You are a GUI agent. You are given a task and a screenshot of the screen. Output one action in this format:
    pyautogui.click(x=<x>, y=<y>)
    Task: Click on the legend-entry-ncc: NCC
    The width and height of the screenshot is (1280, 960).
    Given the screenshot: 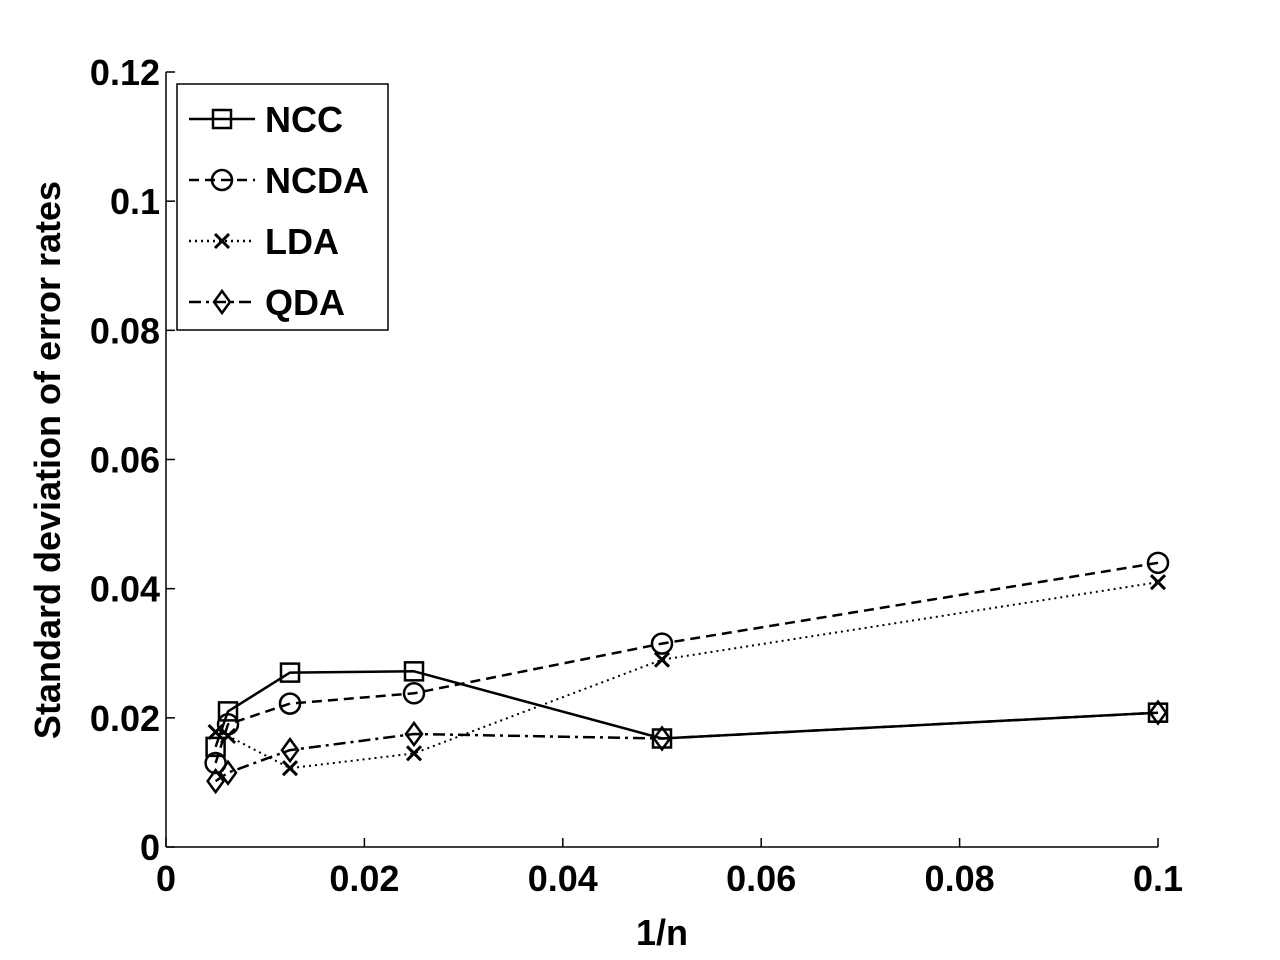 What is the action you would take?
    pyautogui.click(x=266, y=119)
    